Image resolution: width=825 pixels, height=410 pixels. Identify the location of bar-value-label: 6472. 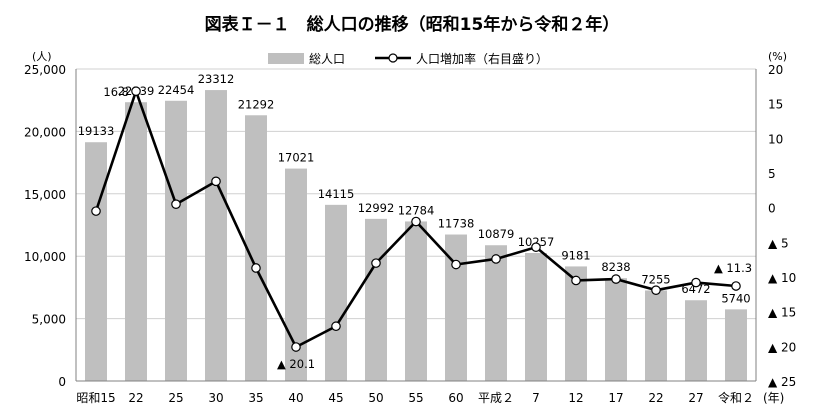
(695, 289).